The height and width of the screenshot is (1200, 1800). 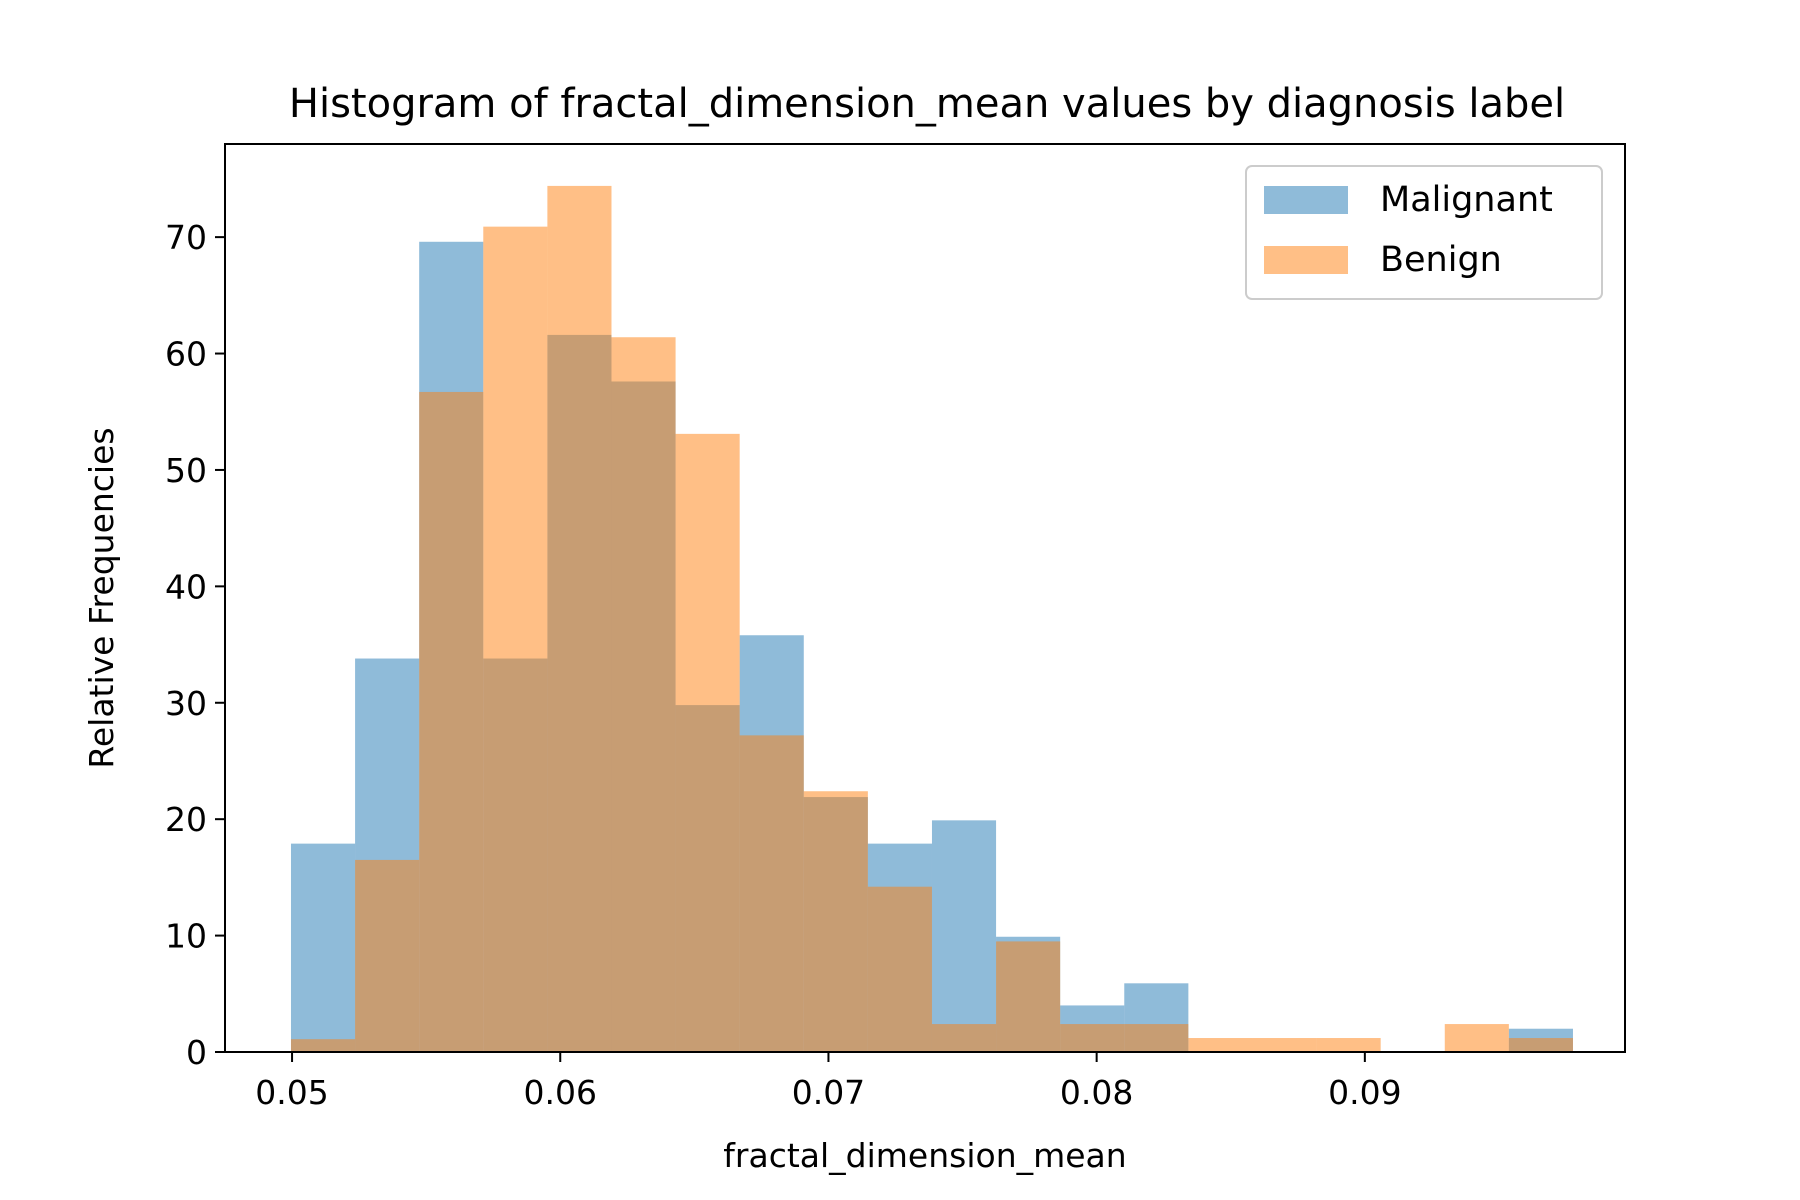 What do you see at coordinates (186, 470) in the screenshot?
I see `y-tick-label: 50` at bounding box center [186, 470].